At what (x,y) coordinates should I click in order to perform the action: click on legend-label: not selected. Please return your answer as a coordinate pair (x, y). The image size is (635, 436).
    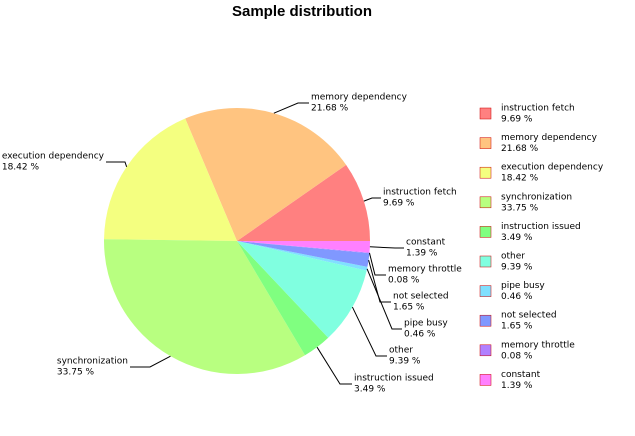
    Looking at the image, I should click on (529, 316).